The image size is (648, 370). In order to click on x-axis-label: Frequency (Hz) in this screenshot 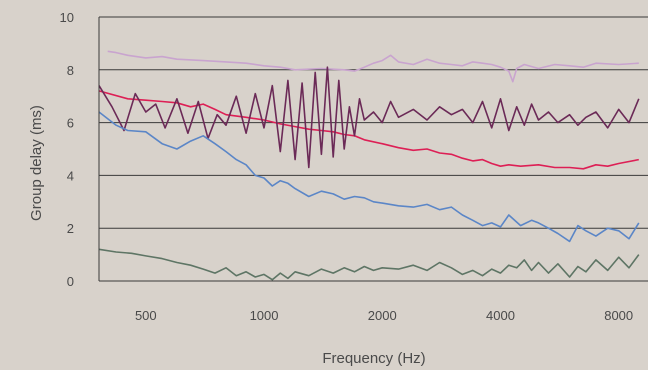, I will do `click(373, 358)`.